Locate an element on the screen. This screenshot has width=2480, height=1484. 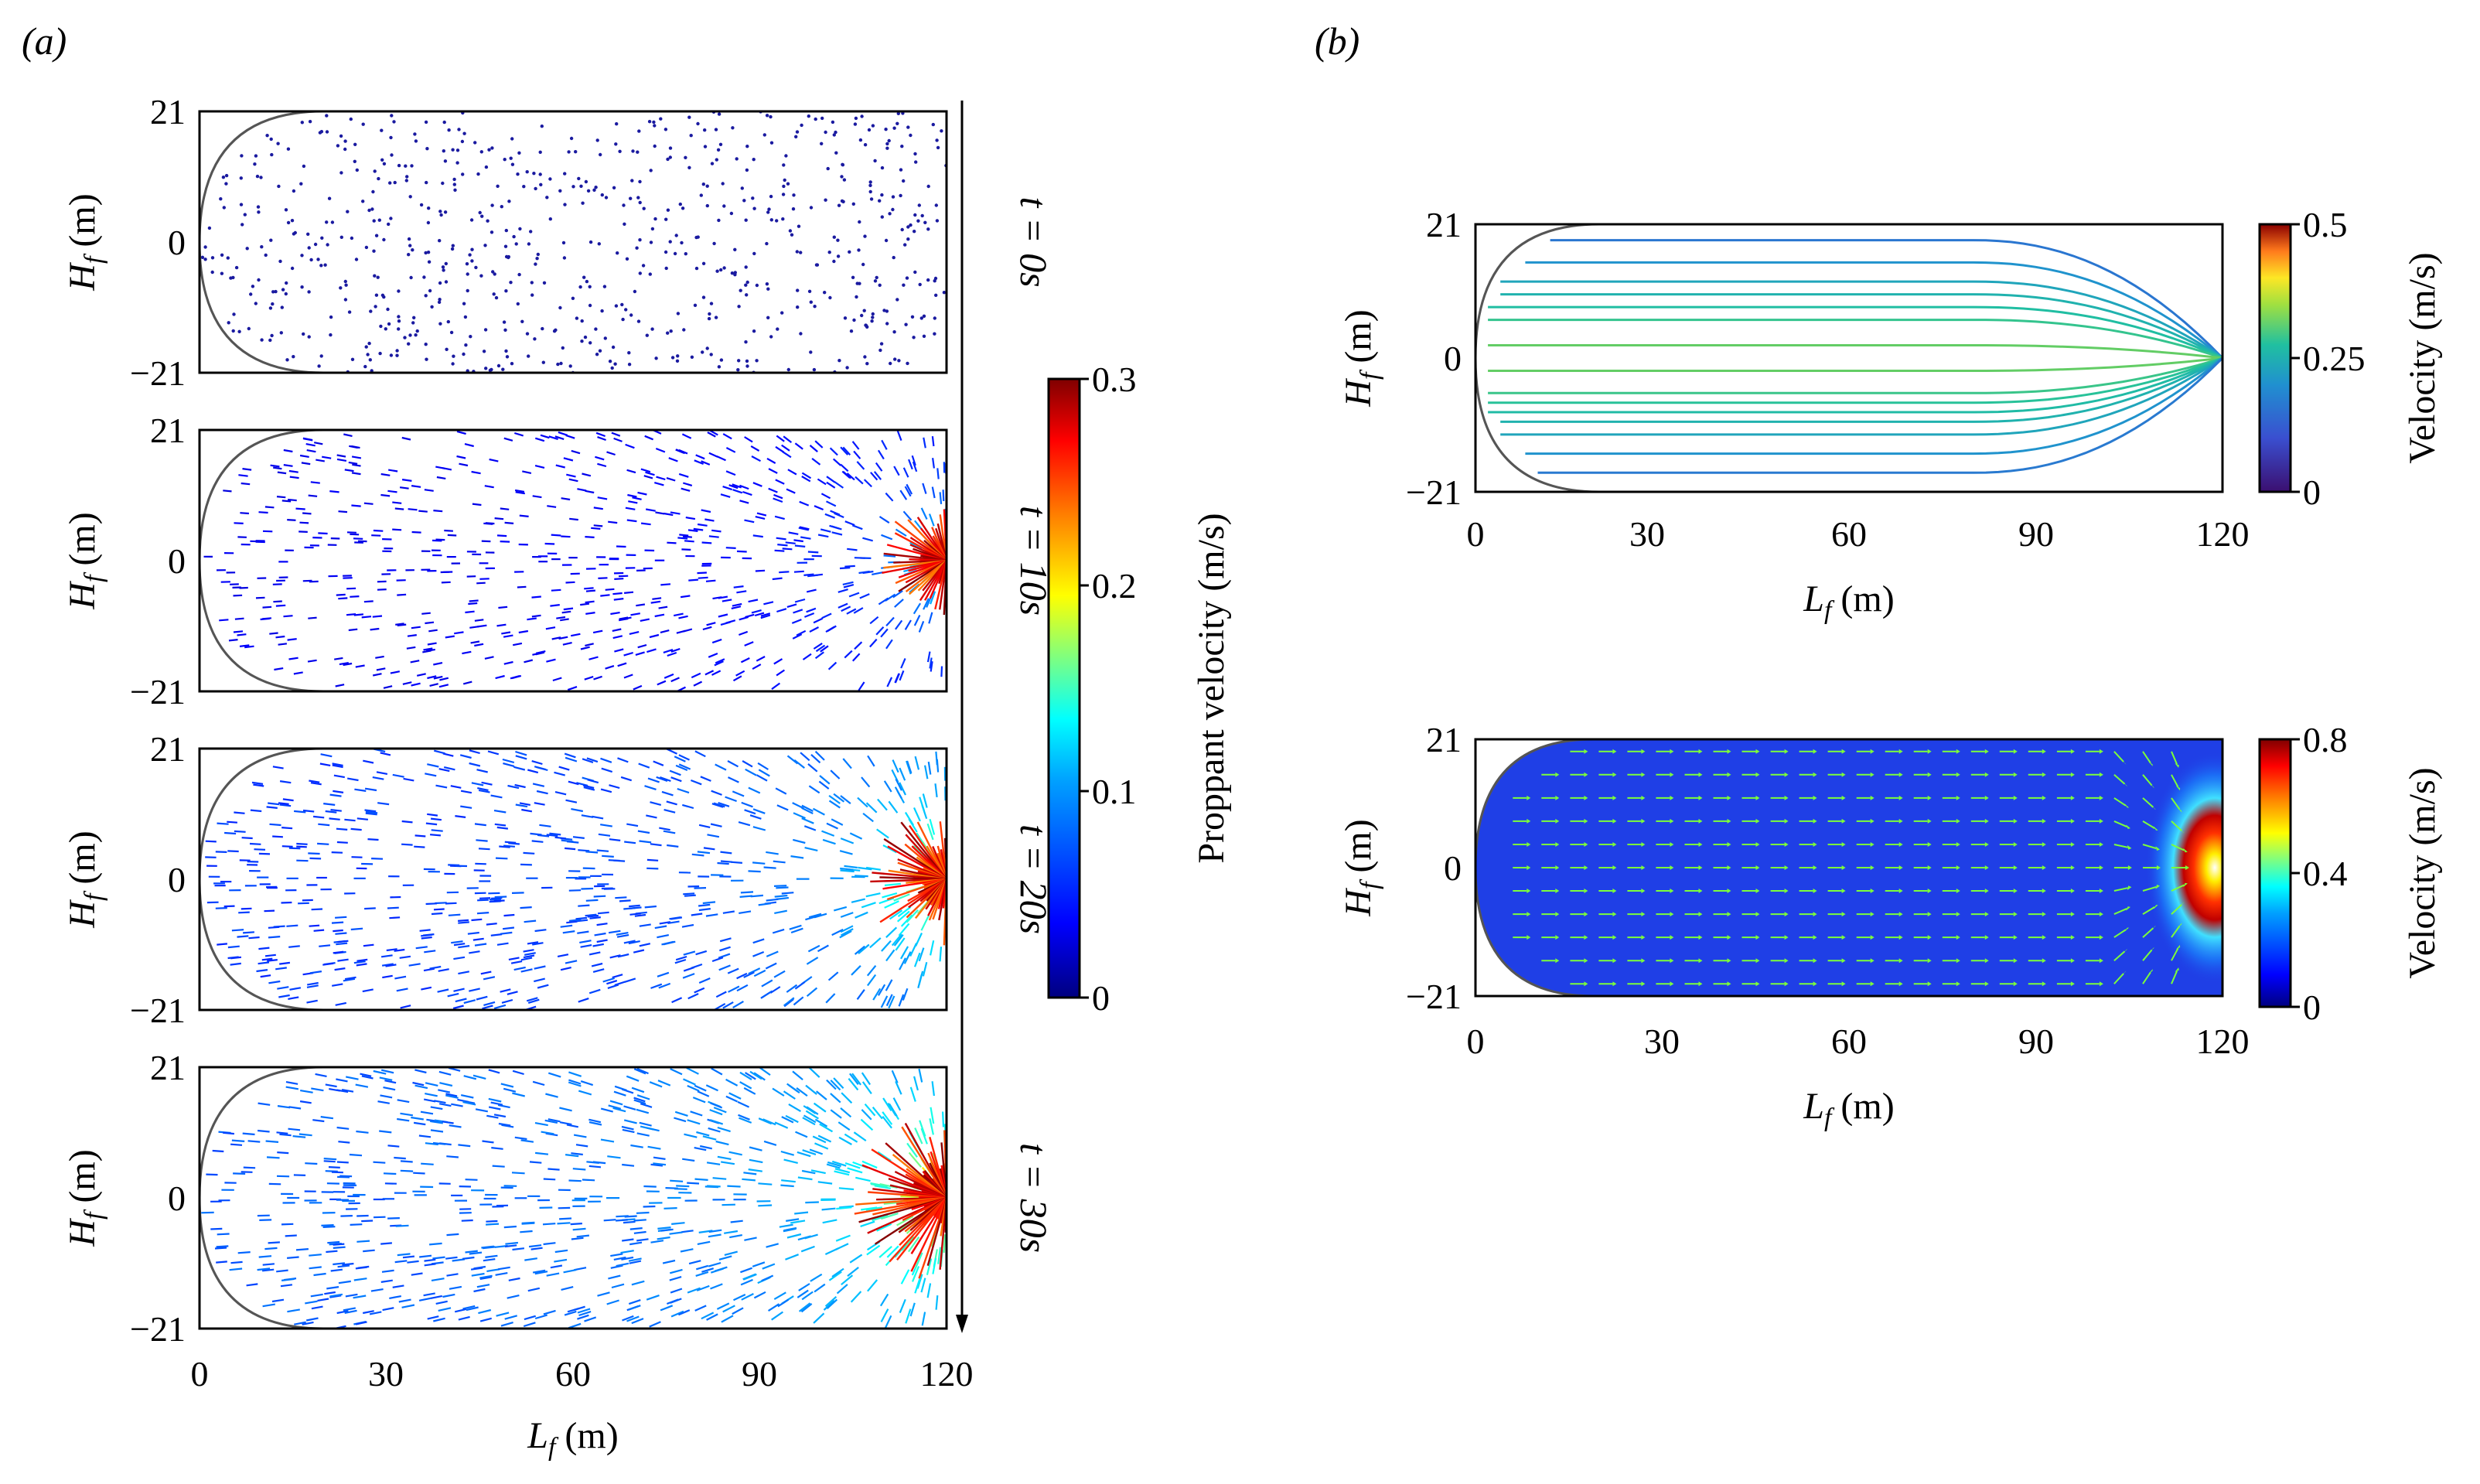
y-tick-label-bottom: −21 is located at coordinates (1434, 492).